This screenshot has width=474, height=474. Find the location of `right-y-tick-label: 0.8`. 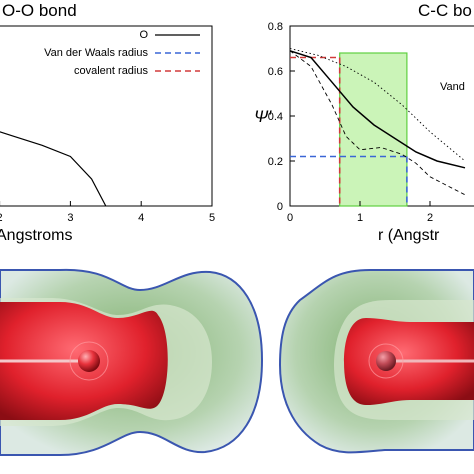

right-y-tick-label: 0.8 is located at coordinates (275, 27).